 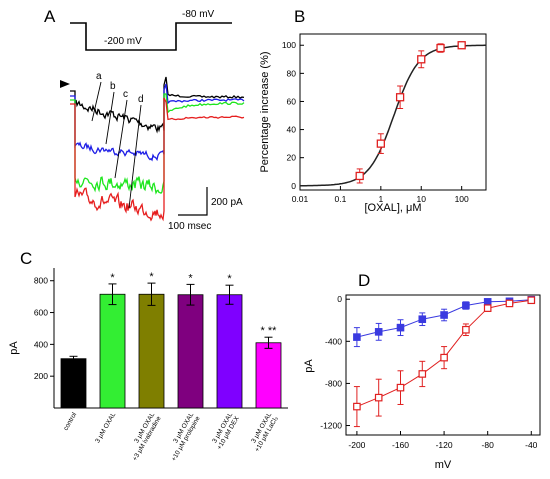 What do you see at coordinates (292, 158) in the screenshot?
I see `y-tick-label-b: 20` at bounding box center [292, 158].